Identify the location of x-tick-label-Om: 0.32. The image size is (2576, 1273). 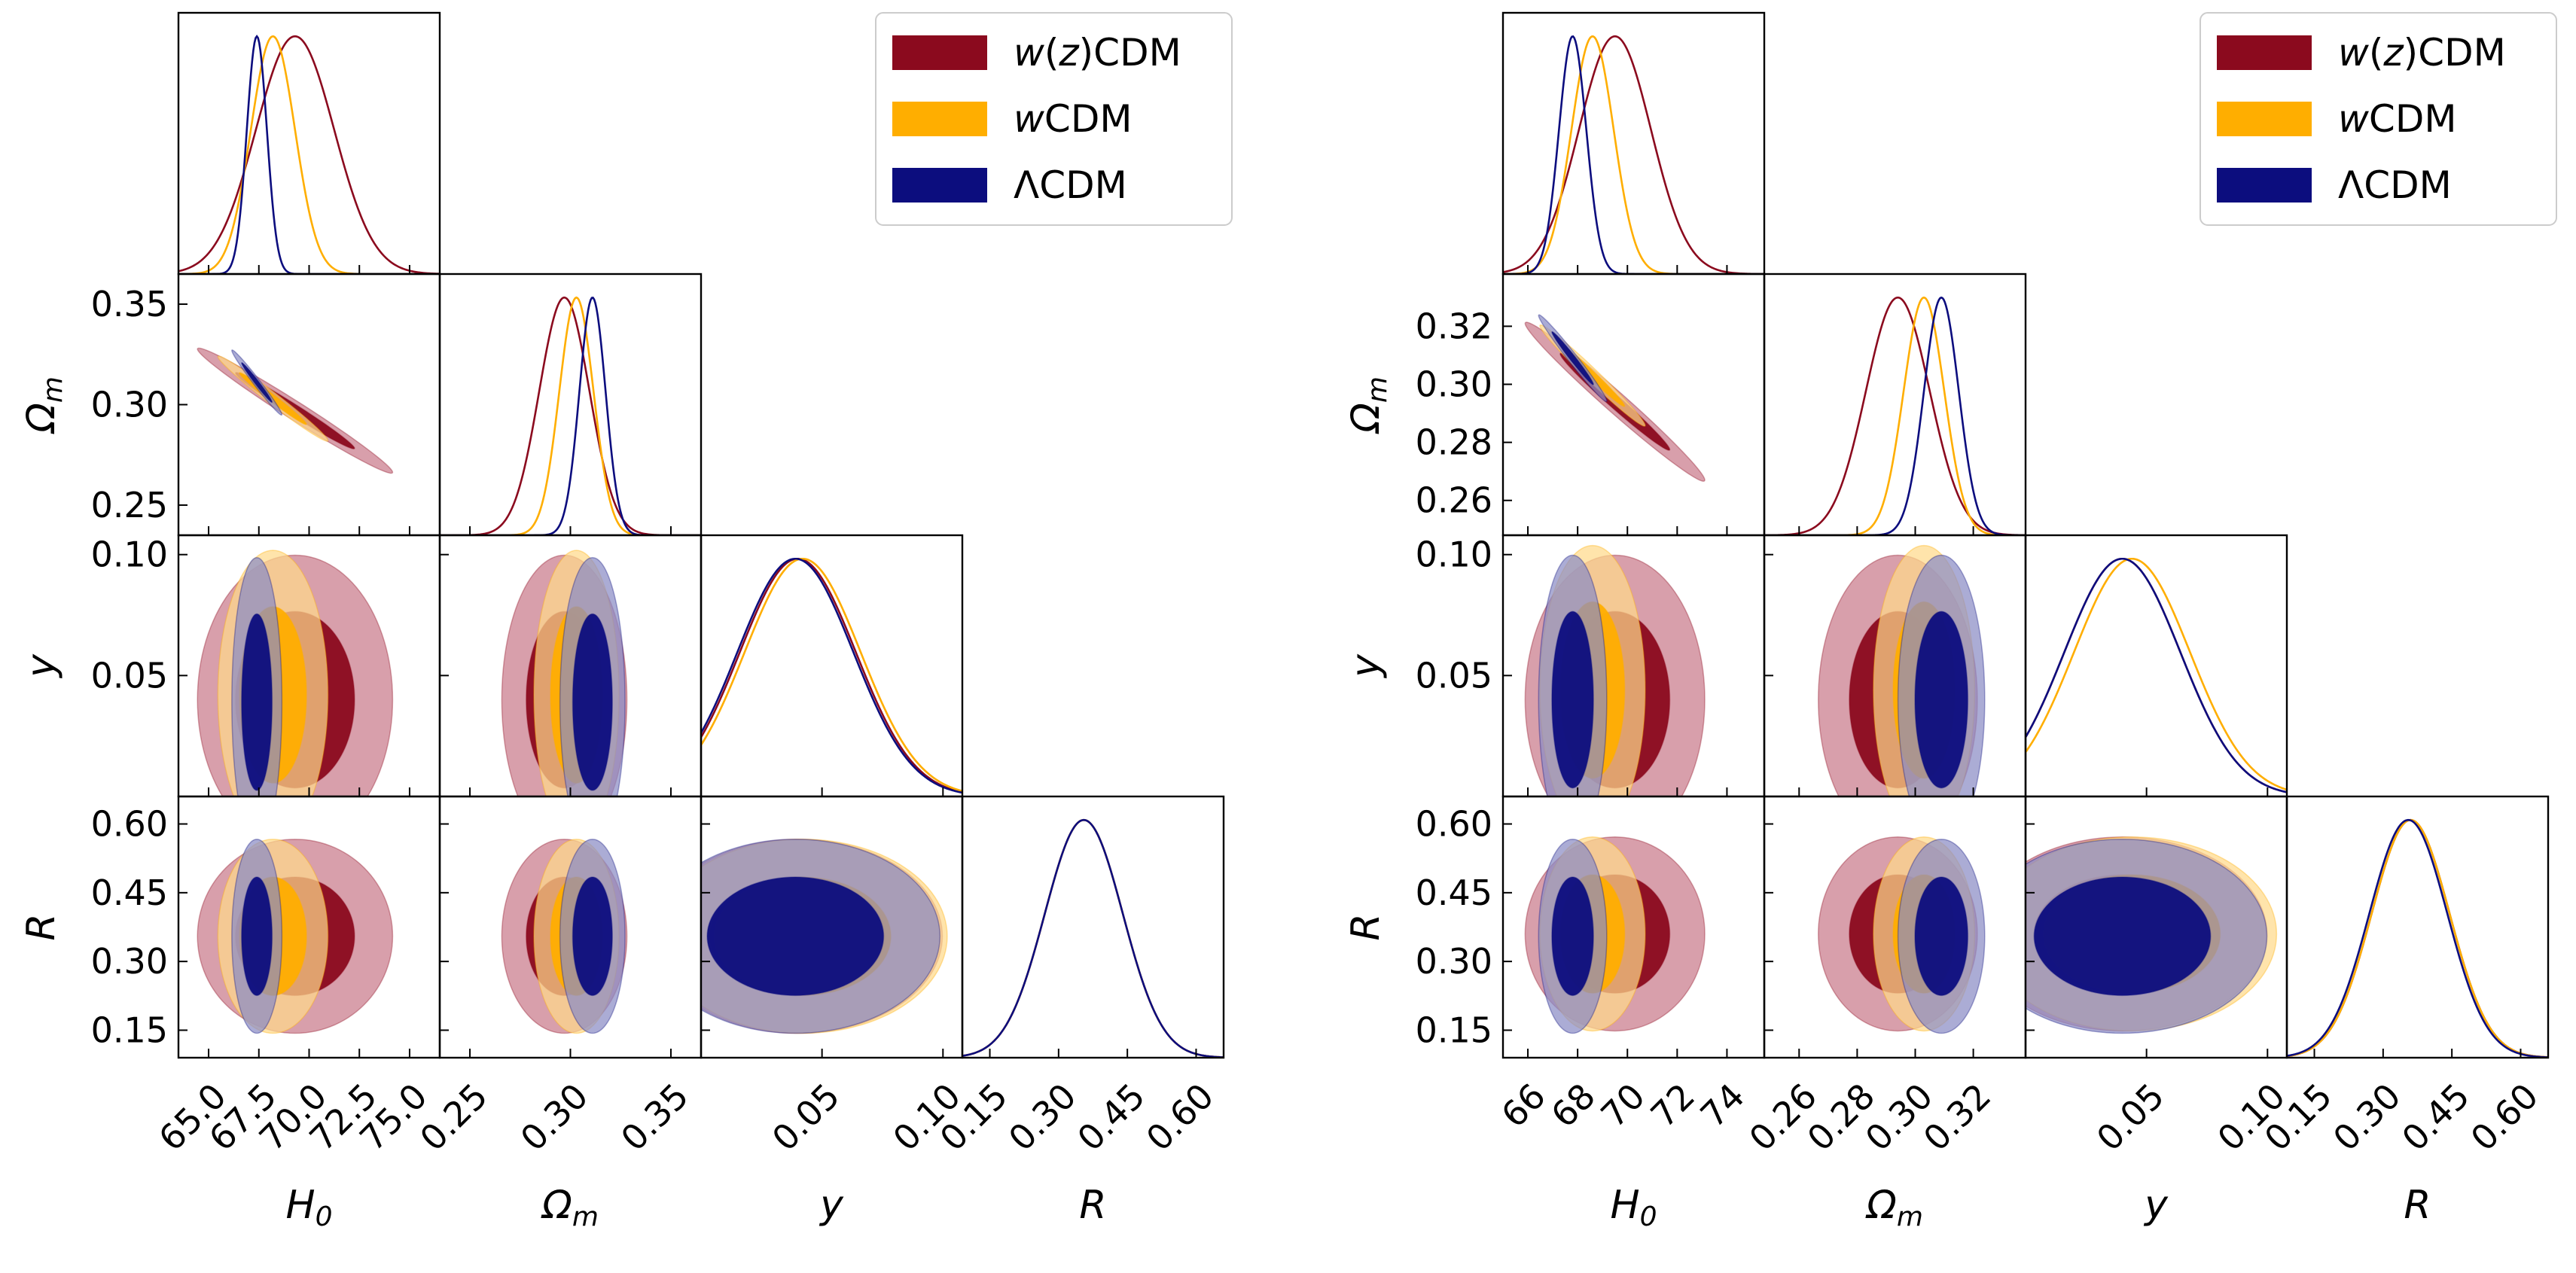
(1957, 1117).